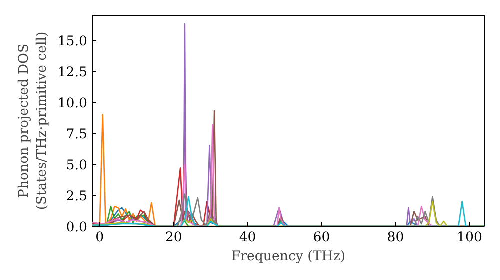 The width and height of the screenshot is (500, 280). What do you see at coordinates (73, 42) in the screenshot?
I see `y-tick-label: 15.0` at bounding box center [73, 42].